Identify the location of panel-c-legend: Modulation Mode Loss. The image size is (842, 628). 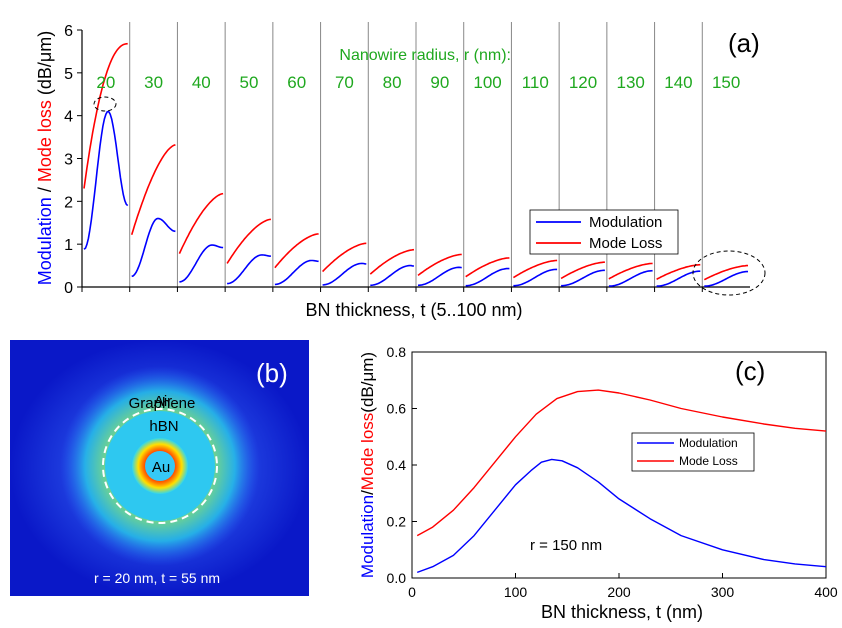
(693, 452).